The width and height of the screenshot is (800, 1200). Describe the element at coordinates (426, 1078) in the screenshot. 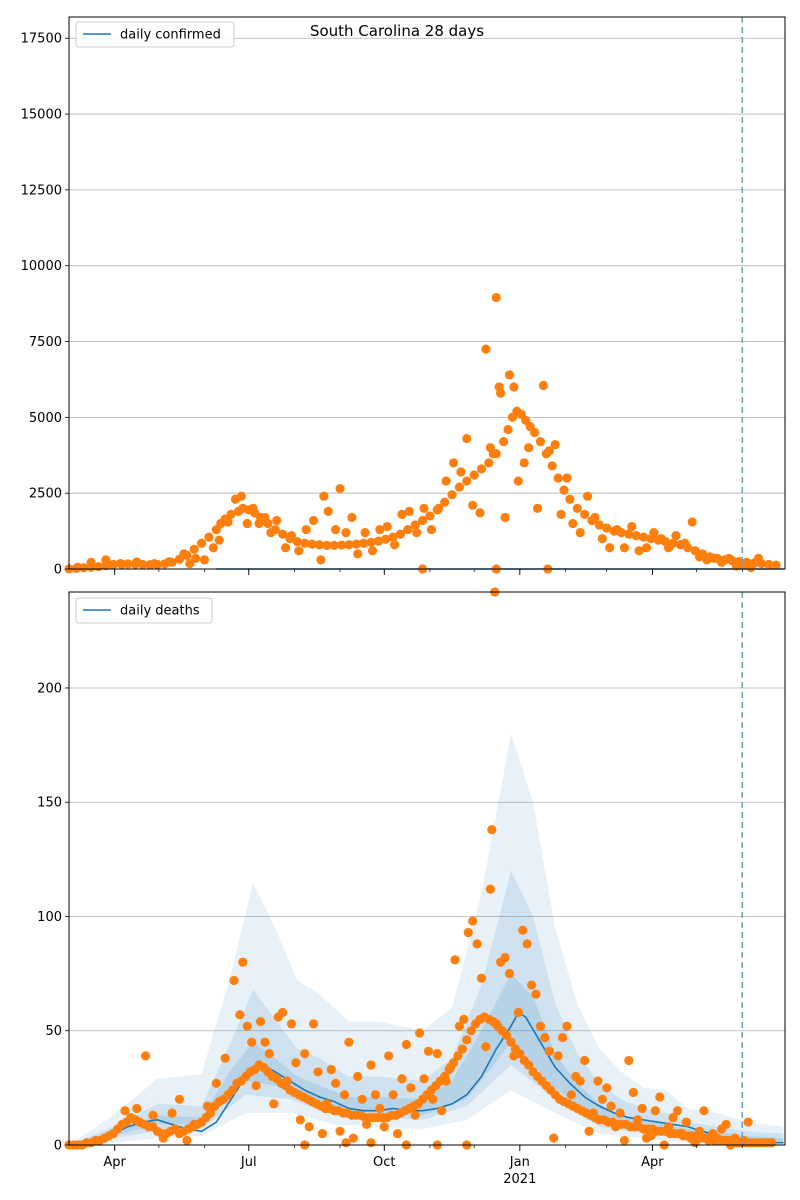

I see `deaths-lines` at that location.